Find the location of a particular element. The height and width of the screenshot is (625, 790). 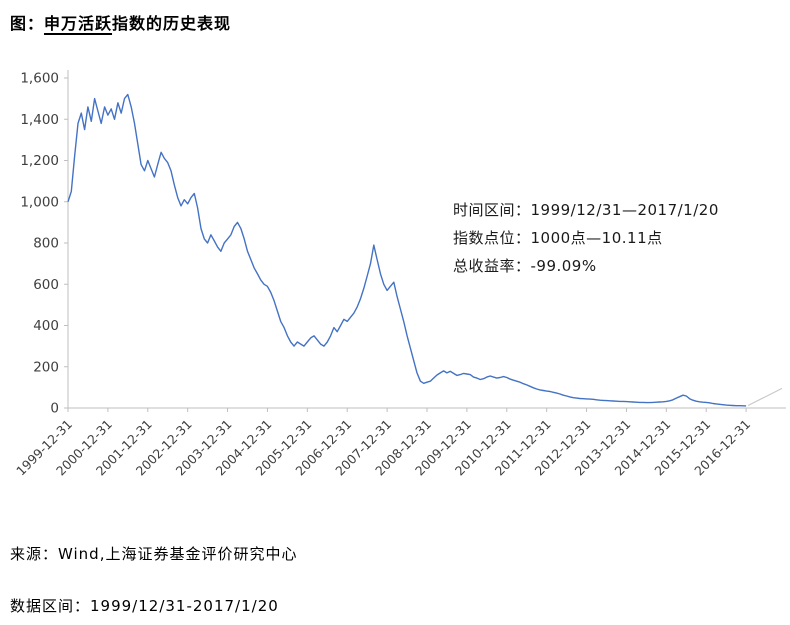

annotation-time-range: 时间区间：1999/12/31—2017/1/20 is located at coordinates (586, 210).